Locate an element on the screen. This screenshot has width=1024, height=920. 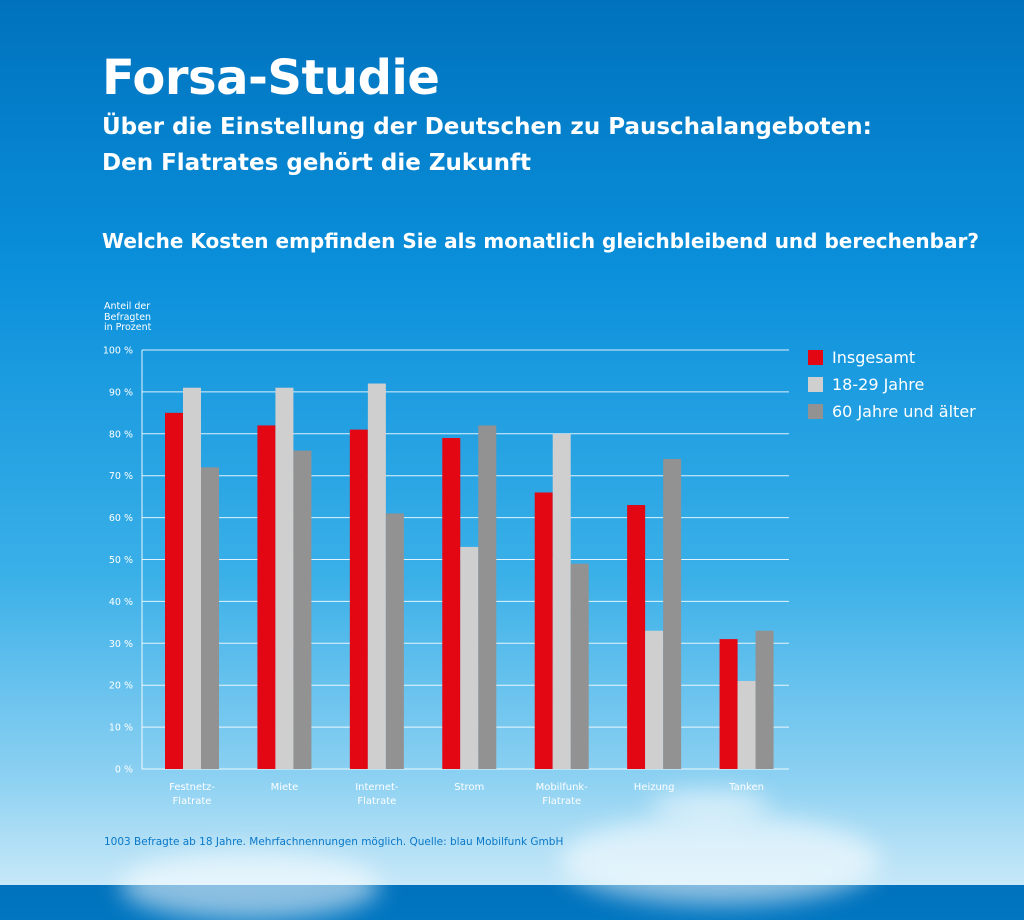
y-tick-label: 20 % is located at coordinates (121, 686).